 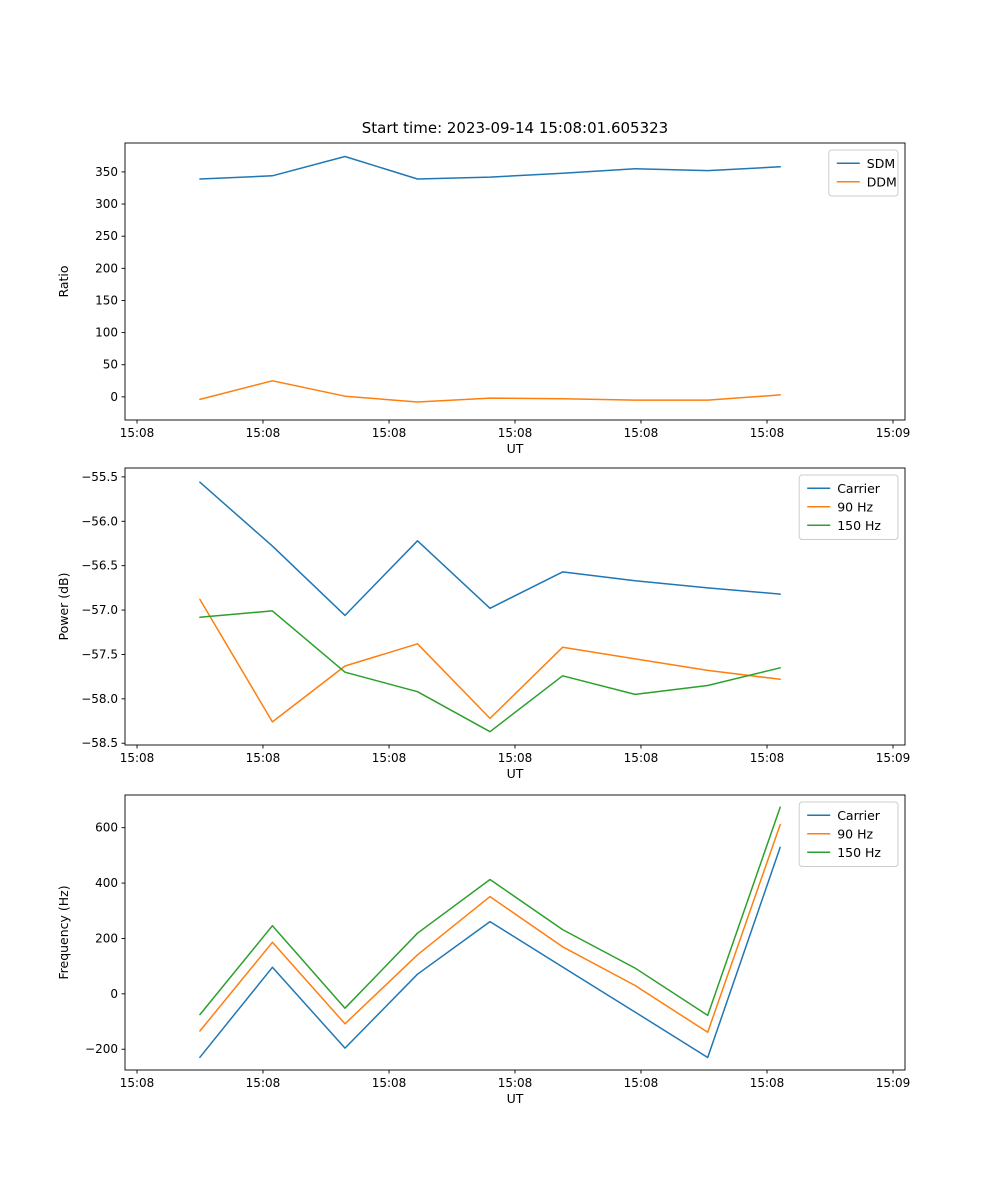 What do you see at coordinates (106, 883) in the screenshot?
I see `y-tick-label: 400` at bounding box center [106, 883].